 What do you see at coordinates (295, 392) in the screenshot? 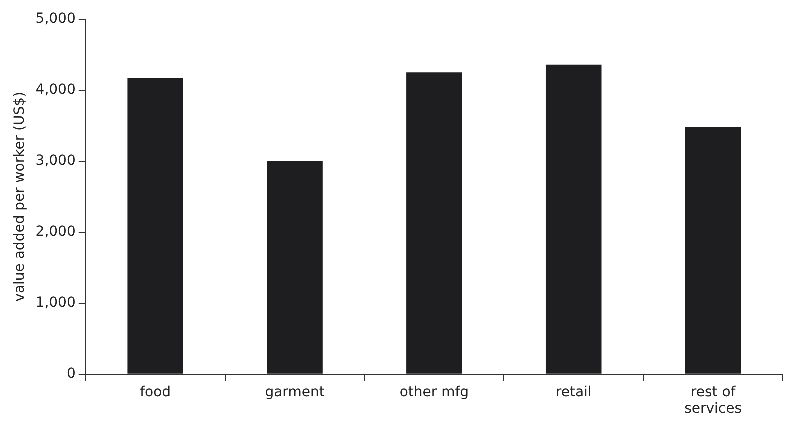
I see `x-tick-label: garment` at bounding box center [295, 392].